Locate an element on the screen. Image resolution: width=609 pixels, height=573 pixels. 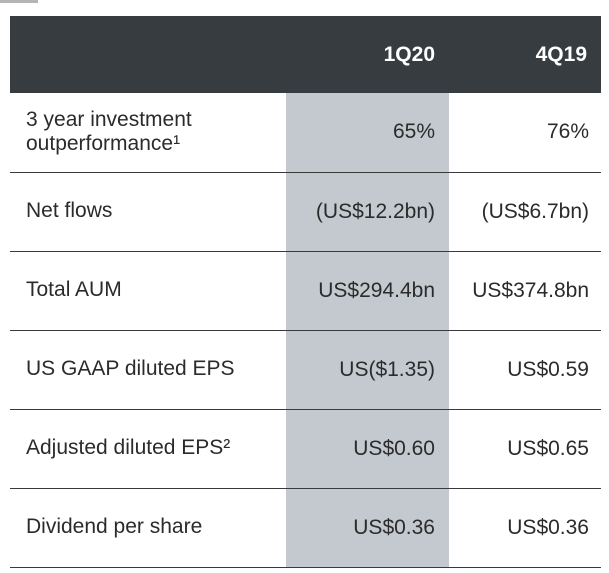
cell-current-value: US$294.4bn is located at coordinates (367, 291).